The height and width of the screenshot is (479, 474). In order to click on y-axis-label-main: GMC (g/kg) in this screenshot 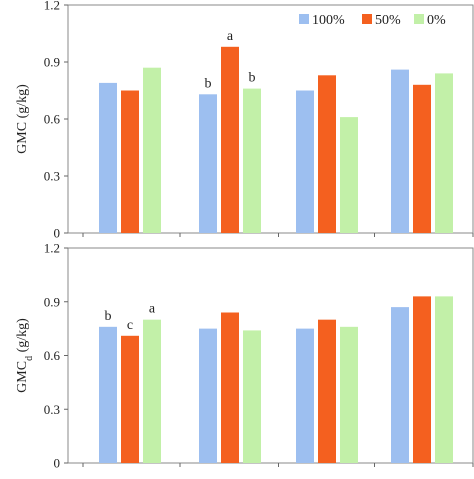, I will do `click(22, 119)`.